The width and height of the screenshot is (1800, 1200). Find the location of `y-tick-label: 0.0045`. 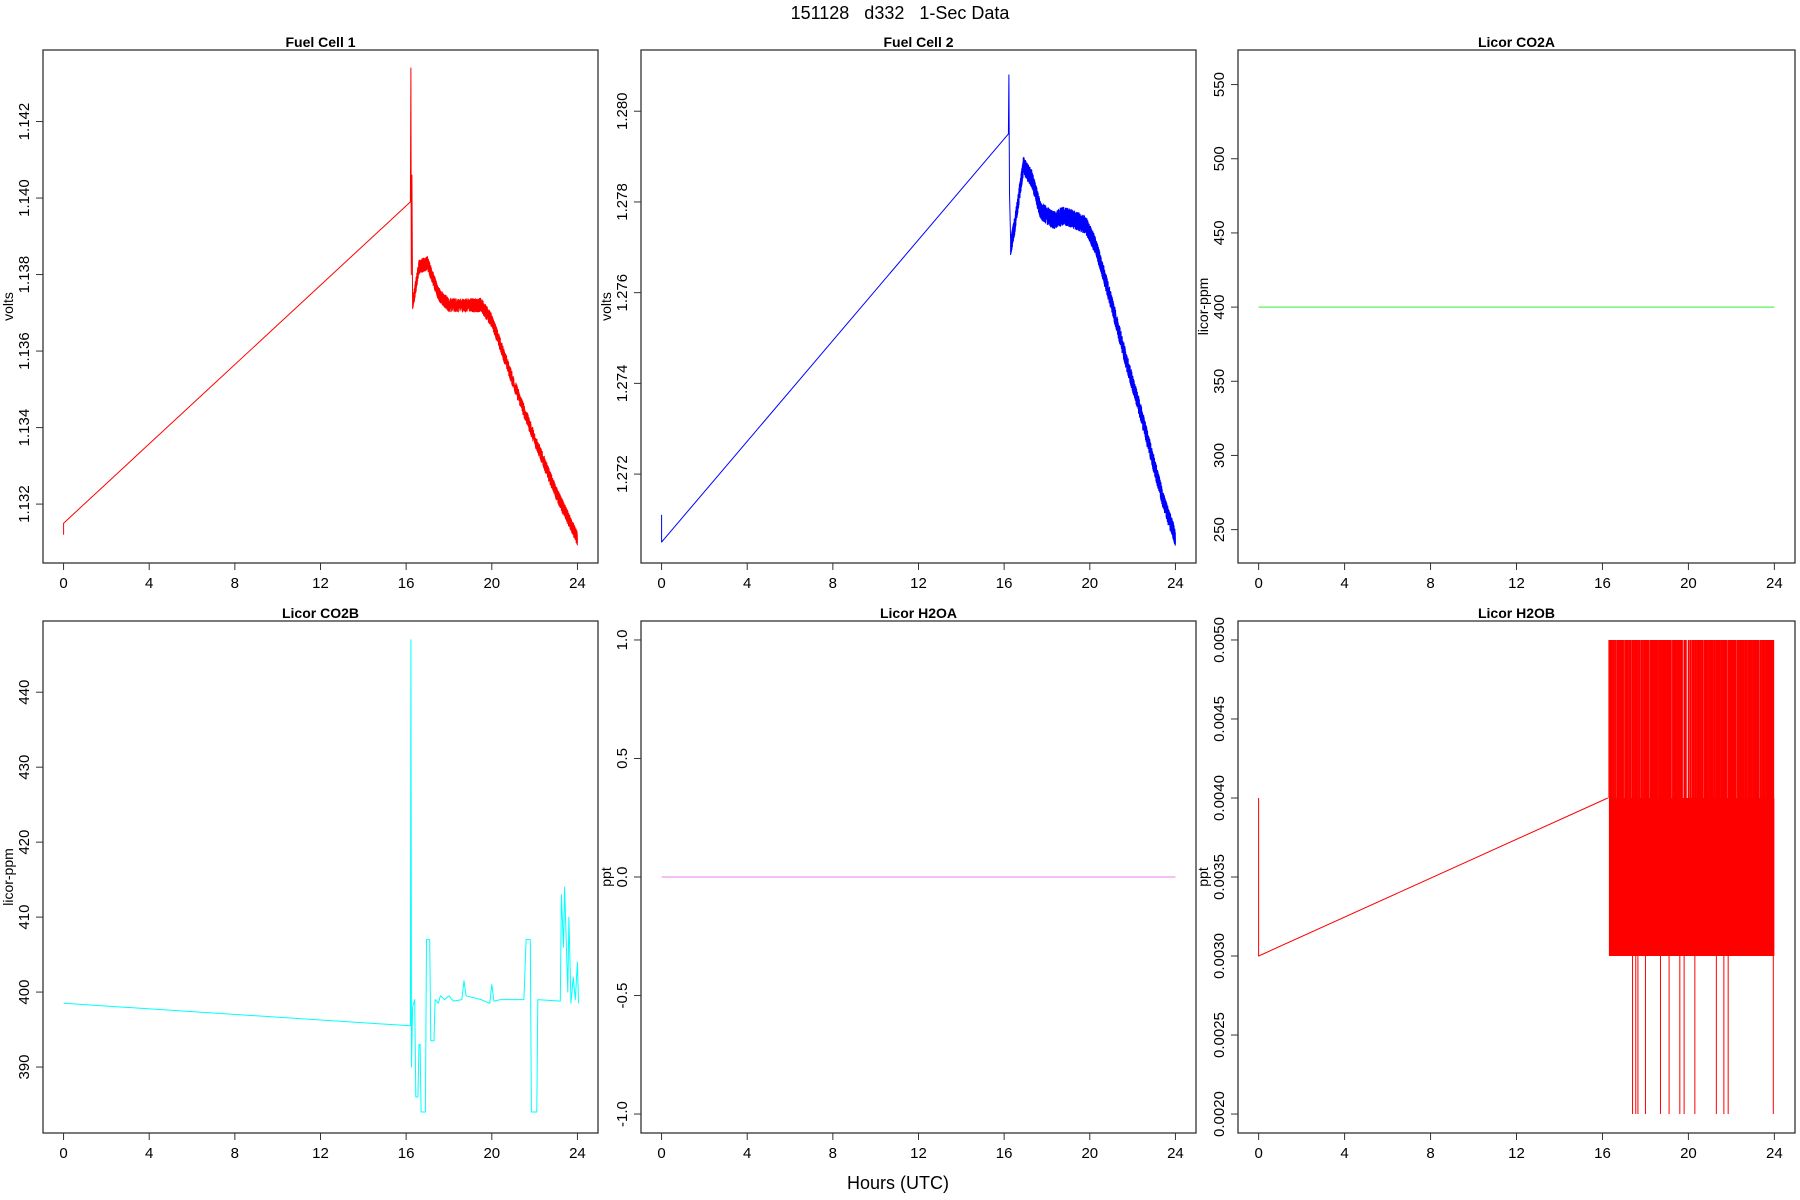

y-tick-label: 0.0045 is located at coordinates (1219, 719).